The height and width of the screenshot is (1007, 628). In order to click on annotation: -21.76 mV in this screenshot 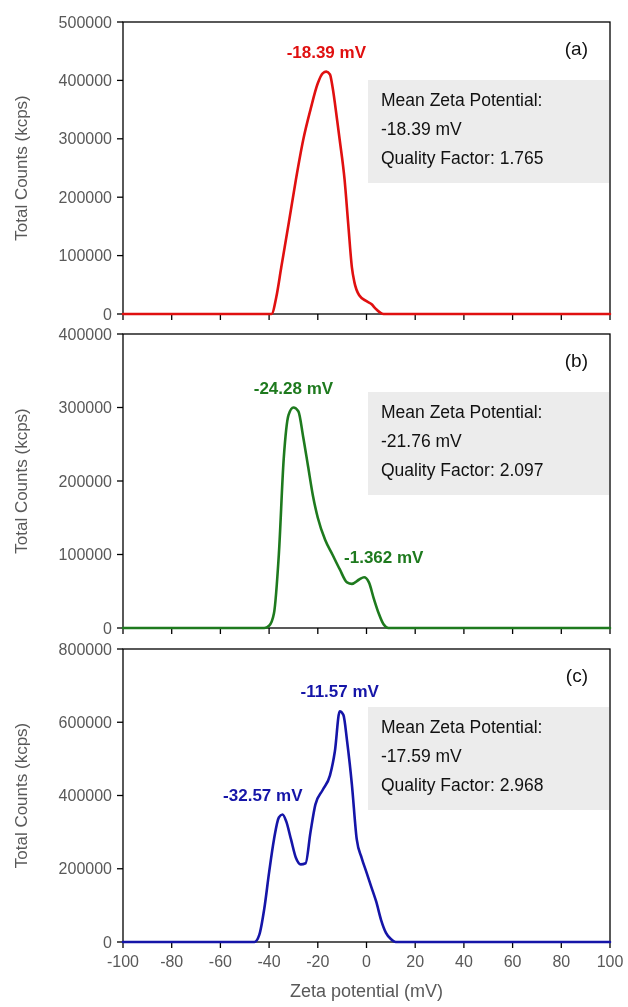, I will do `click(422, 441)`.